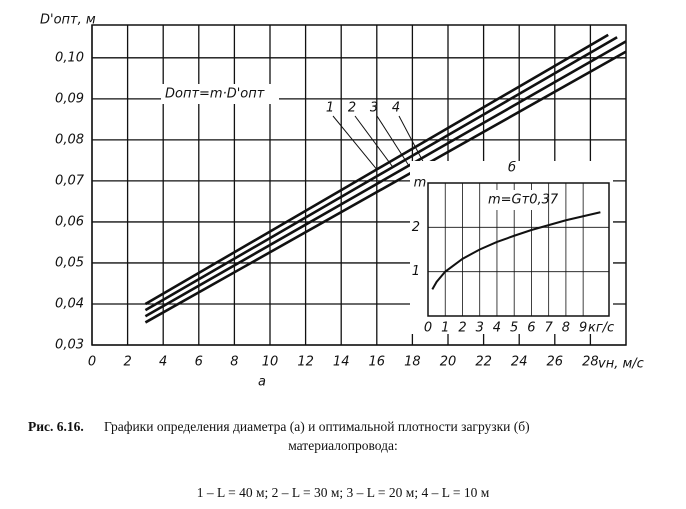 The height and width of the screenshot is (509, 686). What do you see at coordinates (69, 98) in the screenshot?
I see `y-tick-label: 0,09` at bounding box center [69, 98].